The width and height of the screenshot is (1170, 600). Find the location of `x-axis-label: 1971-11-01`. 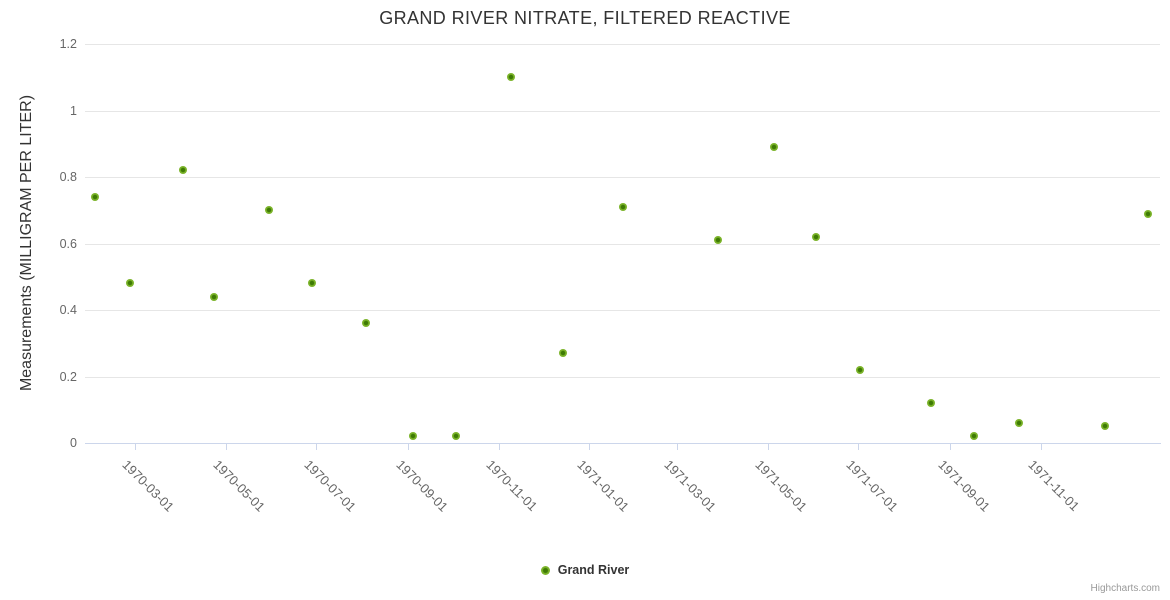

x-axis-label: 1971-11-01 is located at coordinates (1054, 485).